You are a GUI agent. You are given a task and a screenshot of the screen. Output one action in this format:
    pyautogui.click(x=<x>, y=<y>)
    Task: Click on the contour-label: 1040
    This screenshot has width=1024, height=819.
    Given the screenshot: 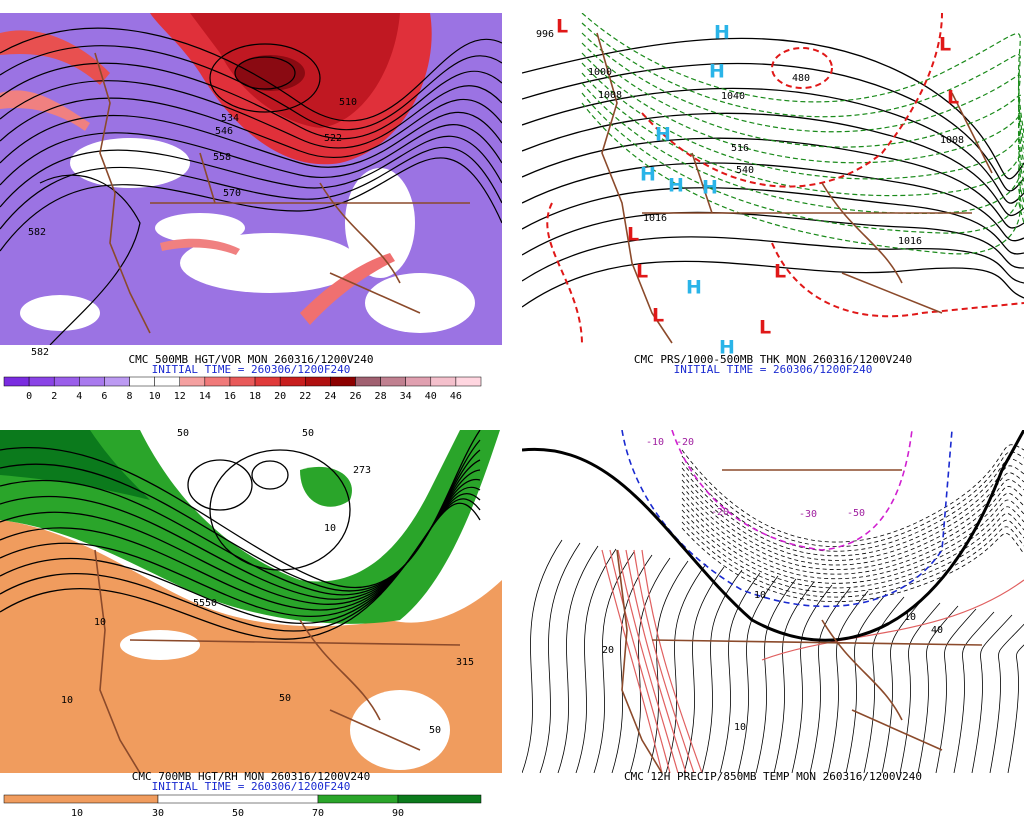 What is the action you would take?
    pyautogui.click(x=733, y=96)
    